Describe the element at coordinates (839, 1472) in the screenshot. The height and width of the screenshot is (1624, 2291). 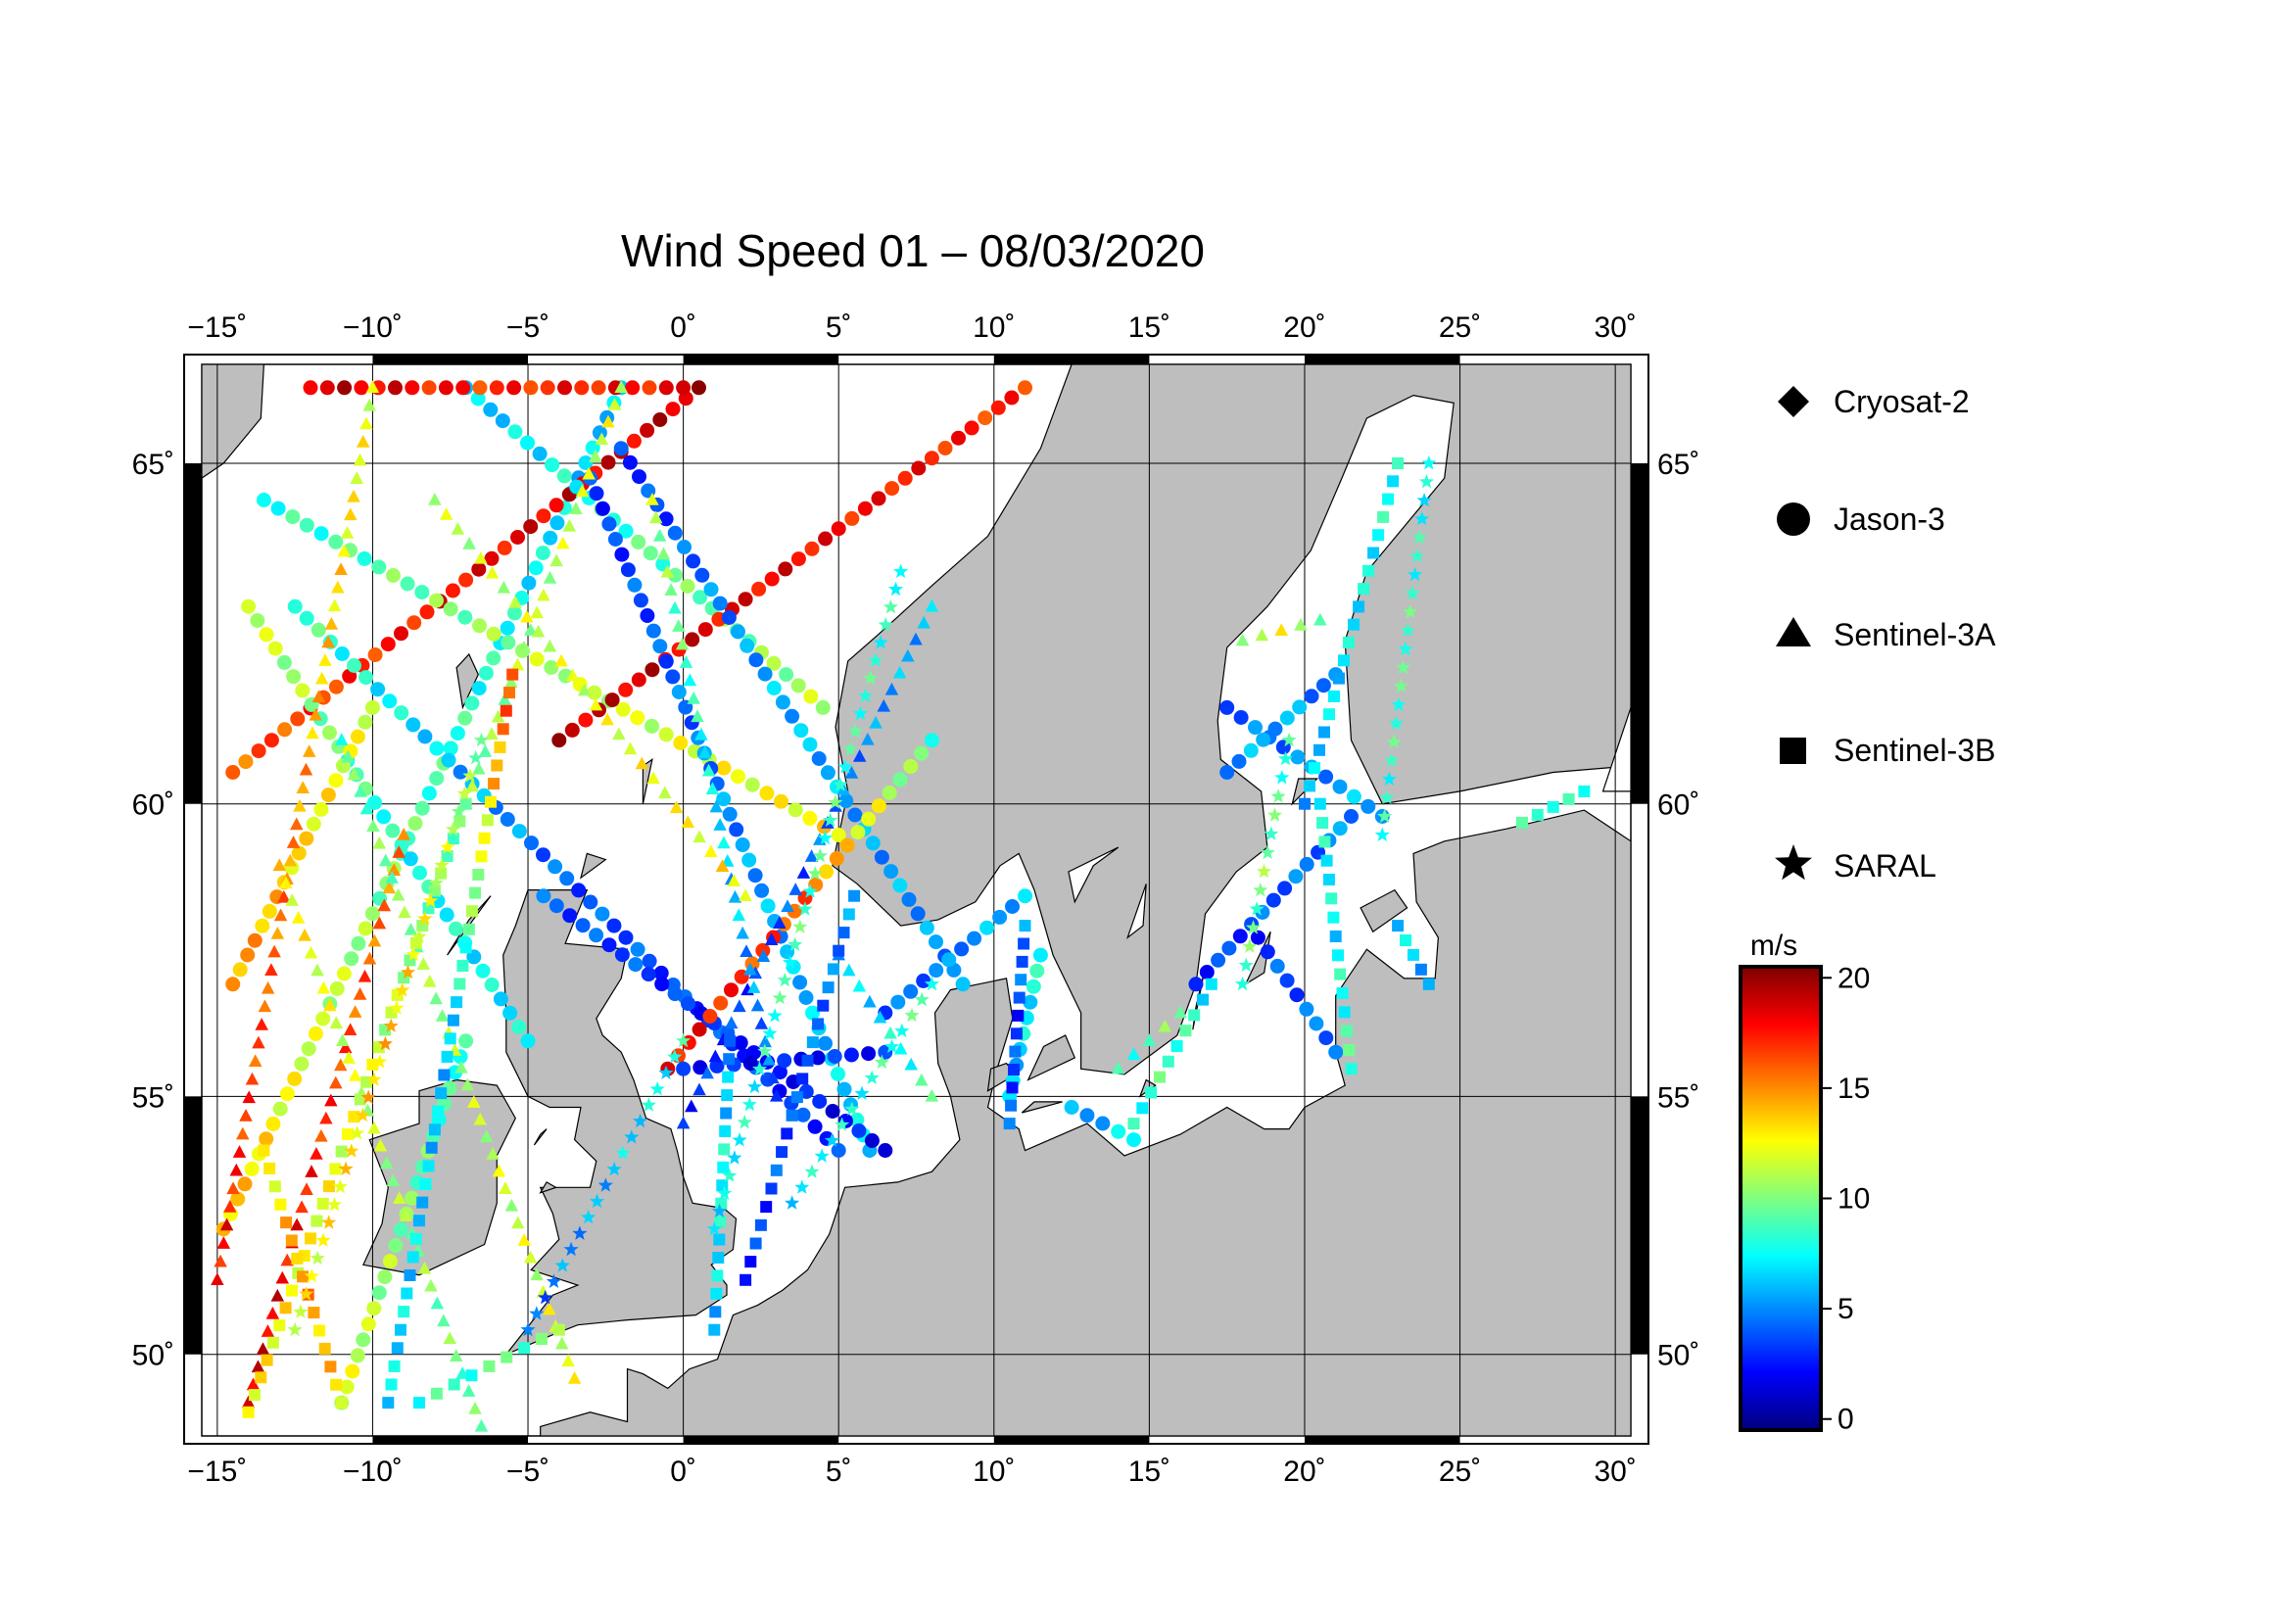
I see `longitude-label-bottom: 5˚` at that location.